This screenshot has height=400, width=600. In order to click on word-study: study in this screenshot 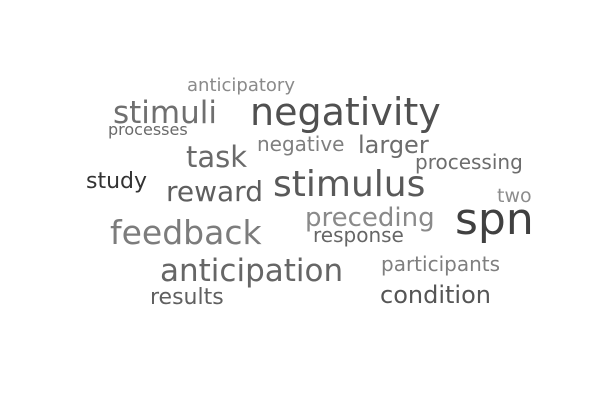, I will do `click(117, 181)`.